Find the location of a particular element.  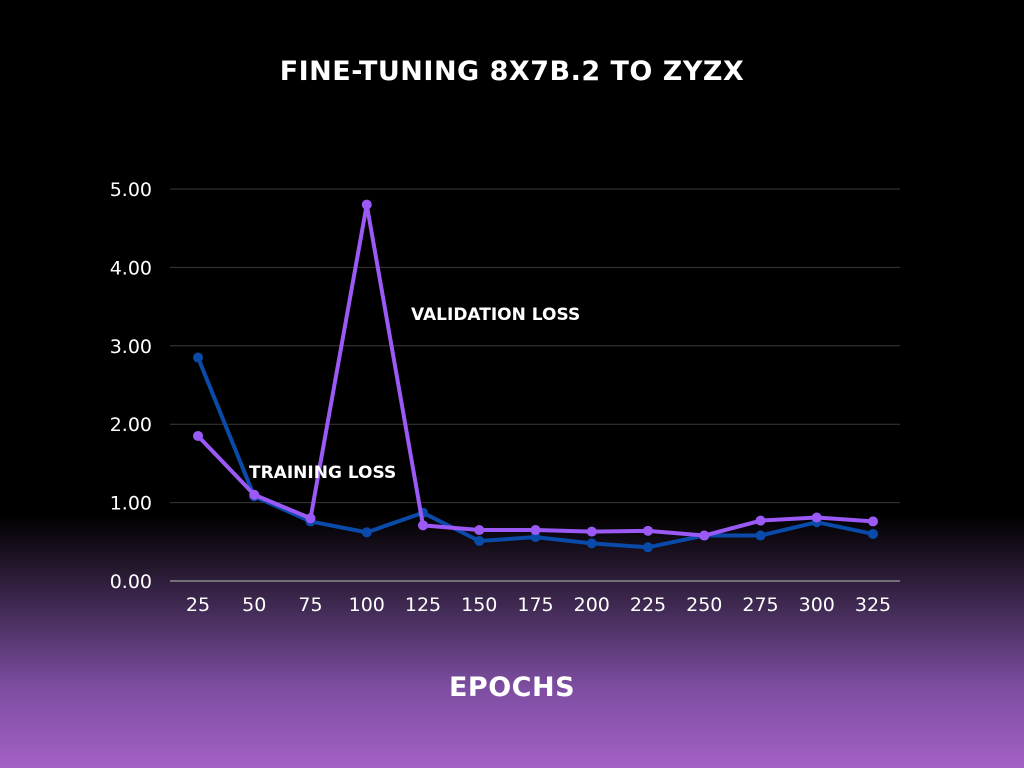

chart-title: FINE-TUNING 8X7B.2 TO ZYZX is located at coordinates (512, 71).